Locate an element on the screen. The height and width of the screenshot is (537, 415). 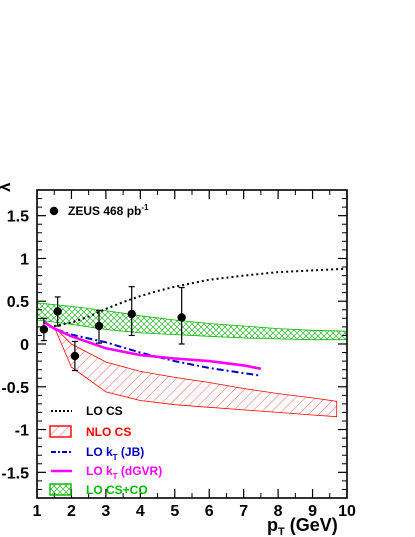
x-tick-label: 3 is located at coordinates (105, 511).